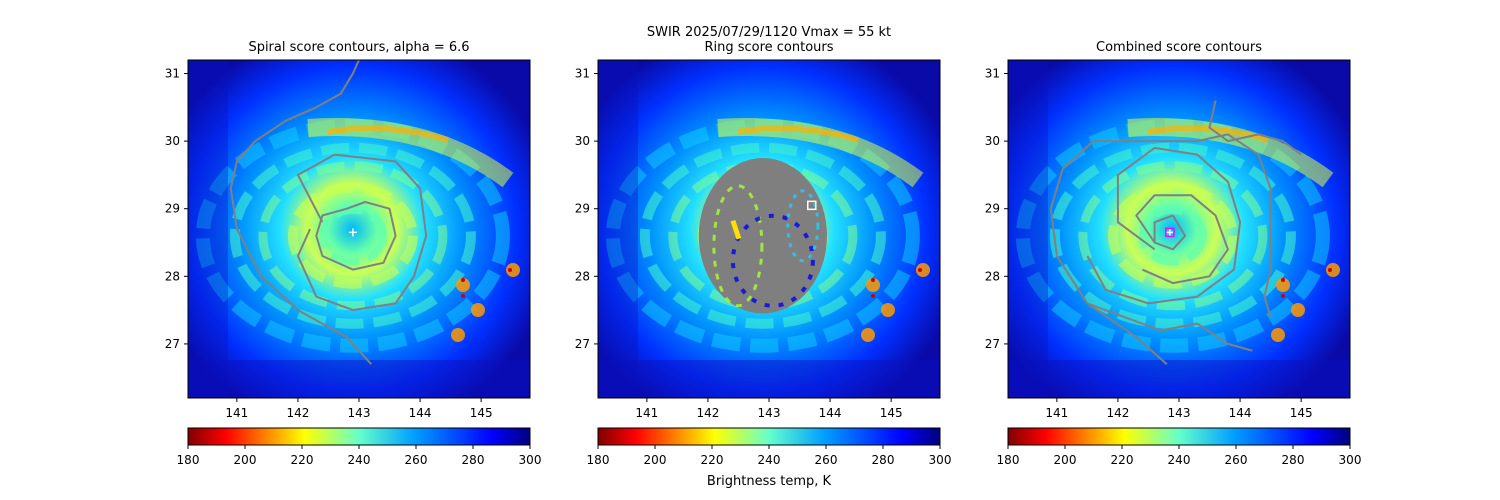  Describe the element at coordinates (358, 47) in the screenshot. I see `panel-title: Spiral score contours, alpha = 6.6` at that location.